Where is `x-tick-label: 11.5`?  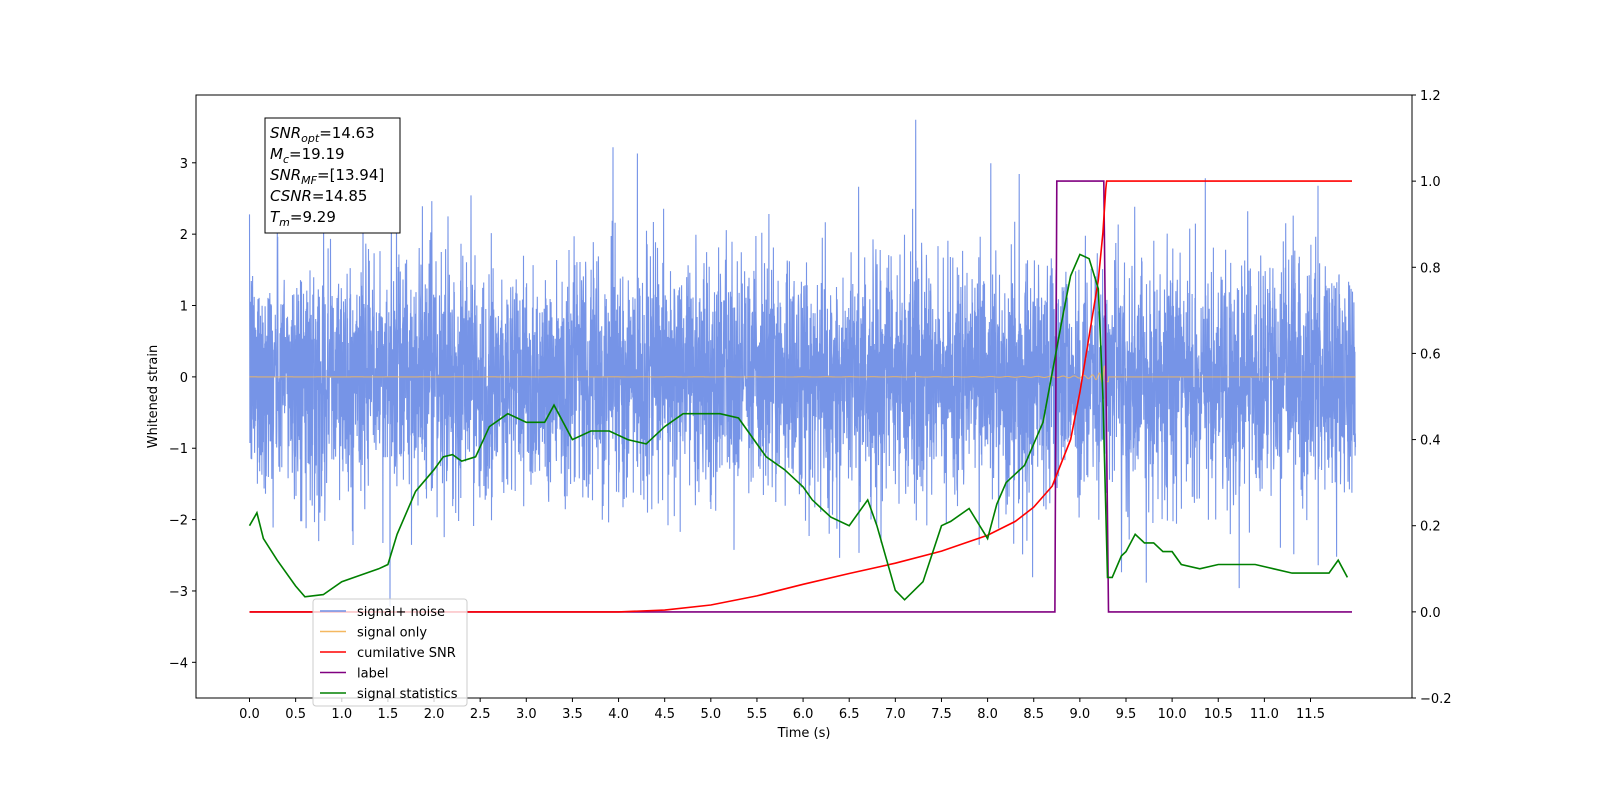 x-tick-label: 11.5 is located at coordinates (1310, 714).